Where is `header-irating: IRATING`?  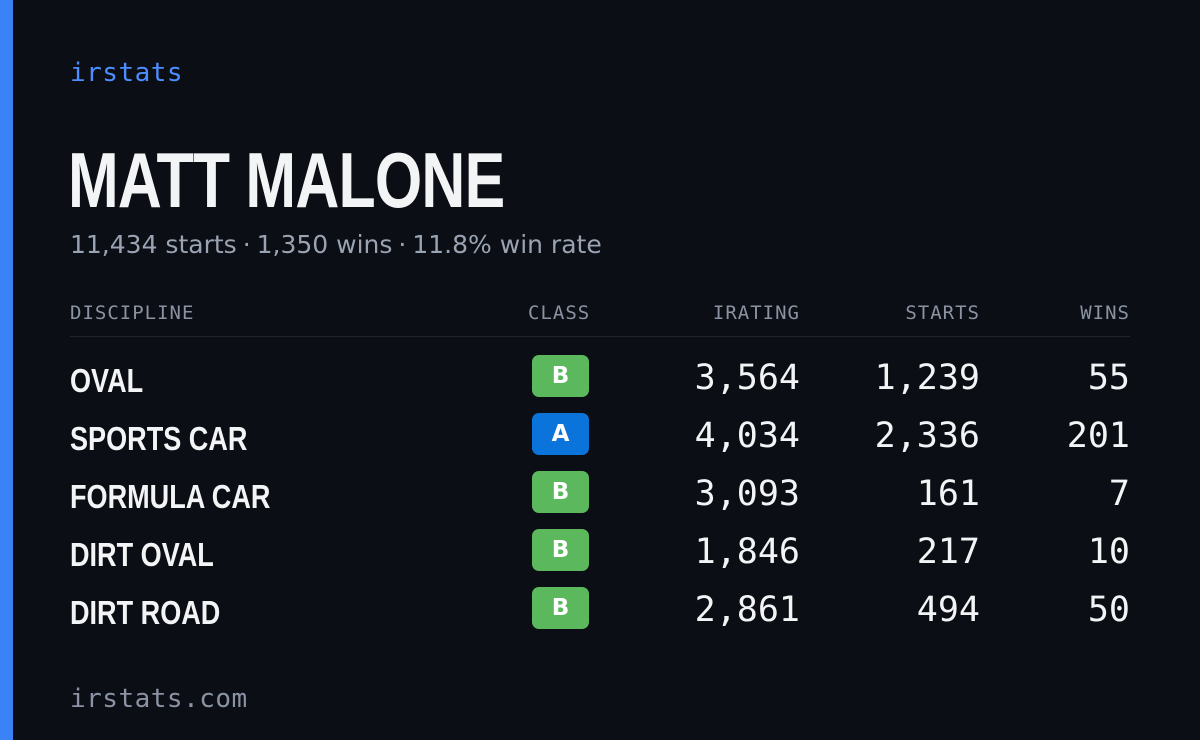
header-irating: IRATING is located at coordinates (756, 313).